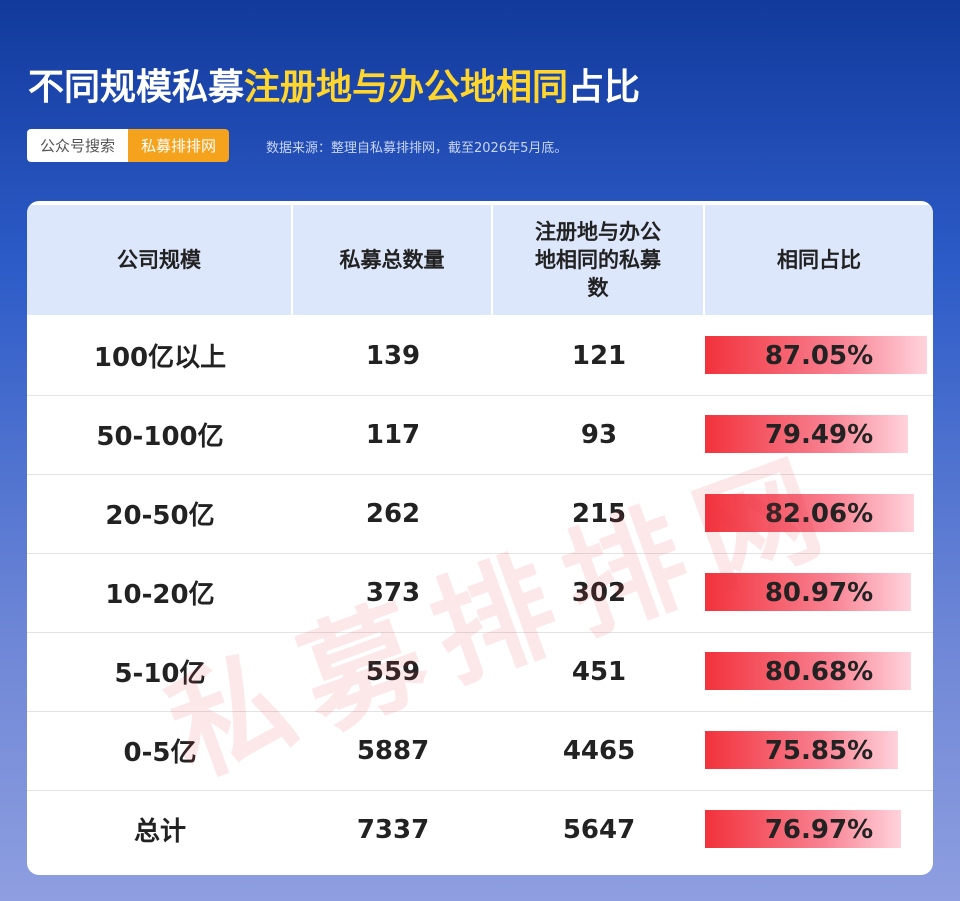  I want to click on cell: 87.05%, so click(819, 355).